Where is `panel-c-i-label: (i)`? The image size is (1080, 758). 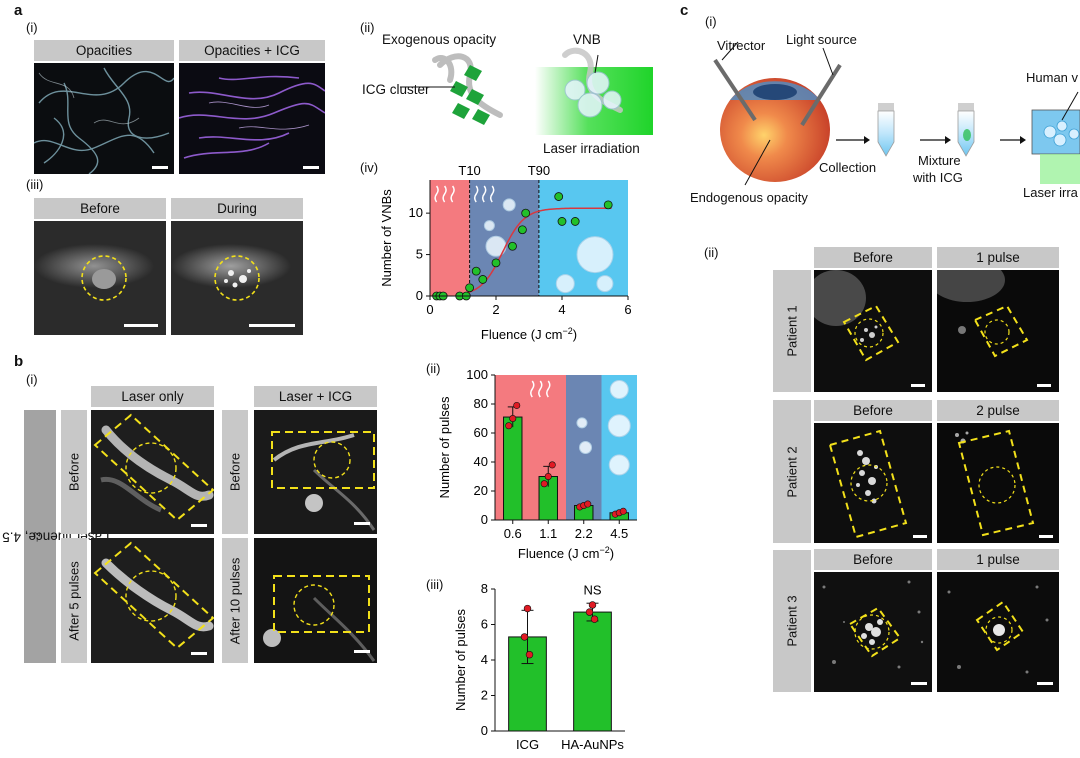 panel-c-i-label: (i) is located at coordinates (711, 21).